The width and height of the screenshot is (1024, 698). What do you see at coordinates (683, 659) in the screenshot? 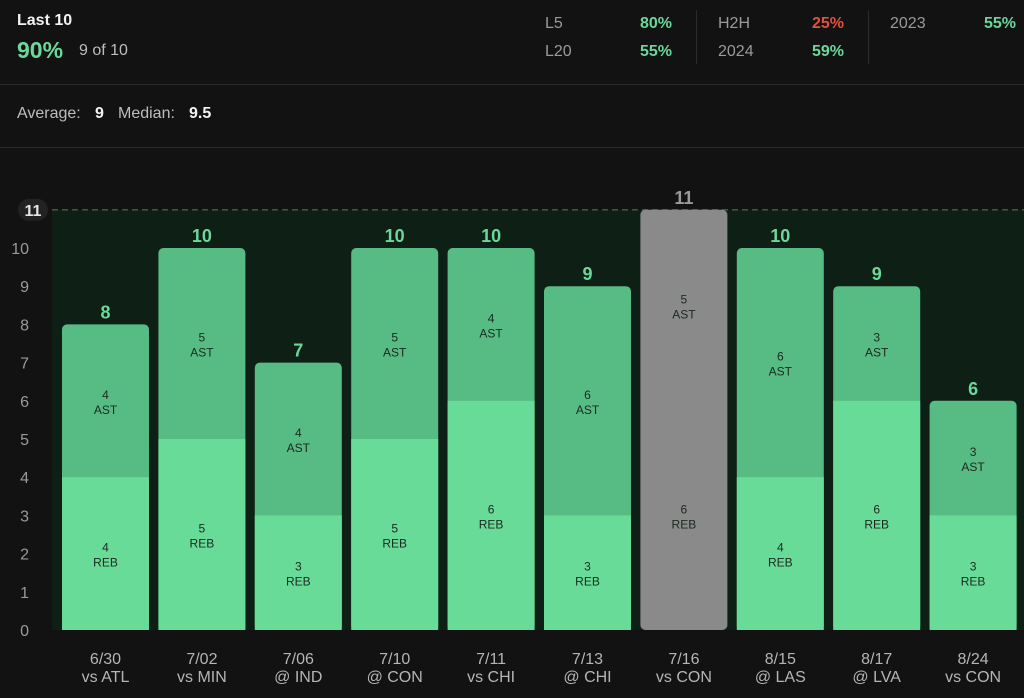
I see `x-tick-date: 7/16` at bounding box center [683, 659].